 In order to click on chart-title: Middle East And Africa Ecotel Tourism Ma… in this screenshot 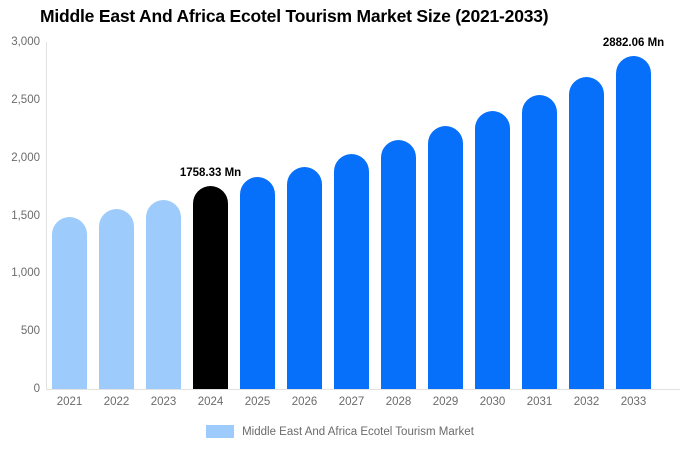, I will do `click(294, 16)`.